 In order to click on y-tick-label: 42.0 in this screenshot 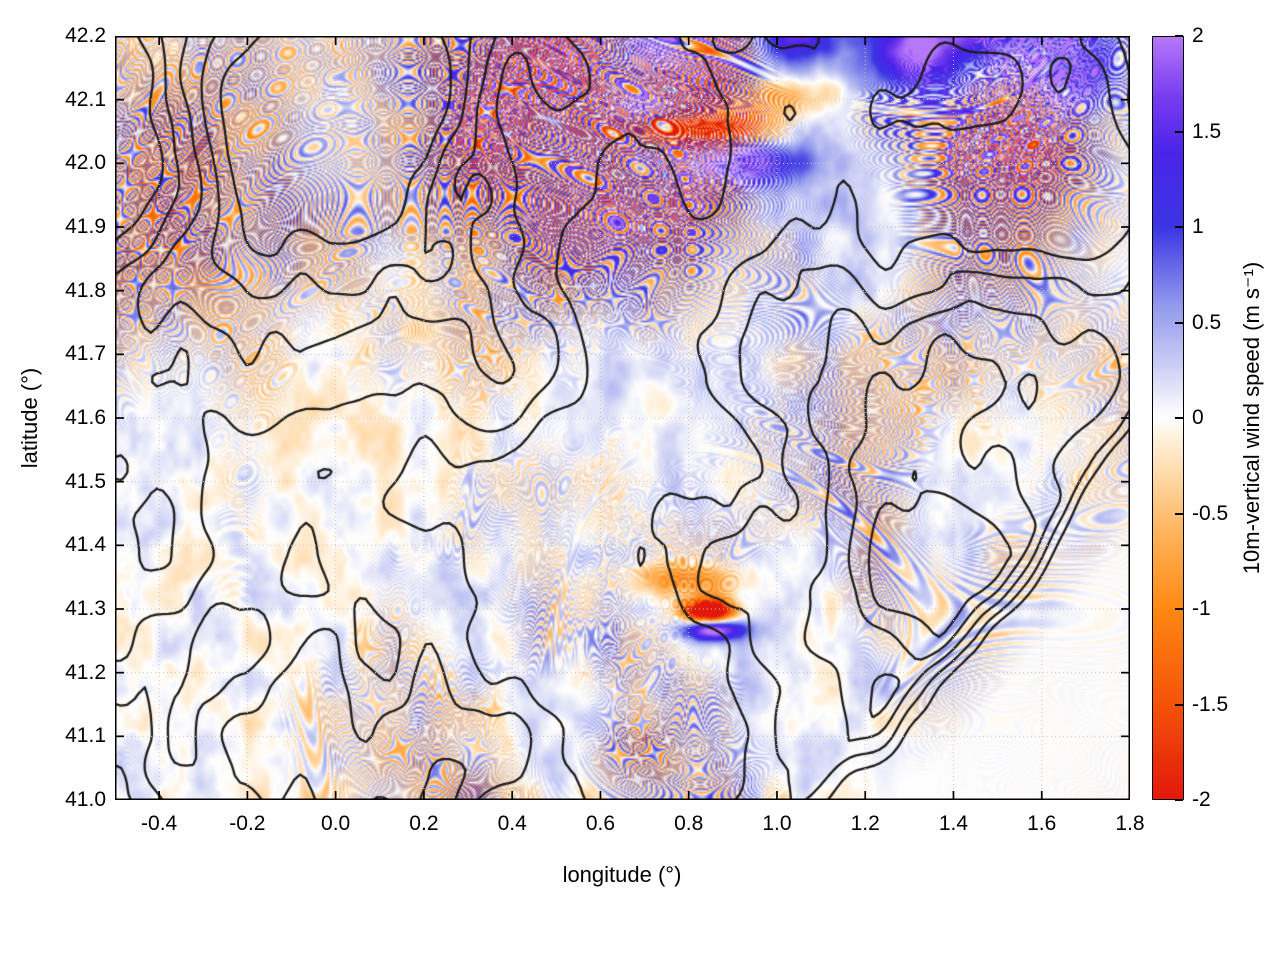, I will do `click(85, 163)`.